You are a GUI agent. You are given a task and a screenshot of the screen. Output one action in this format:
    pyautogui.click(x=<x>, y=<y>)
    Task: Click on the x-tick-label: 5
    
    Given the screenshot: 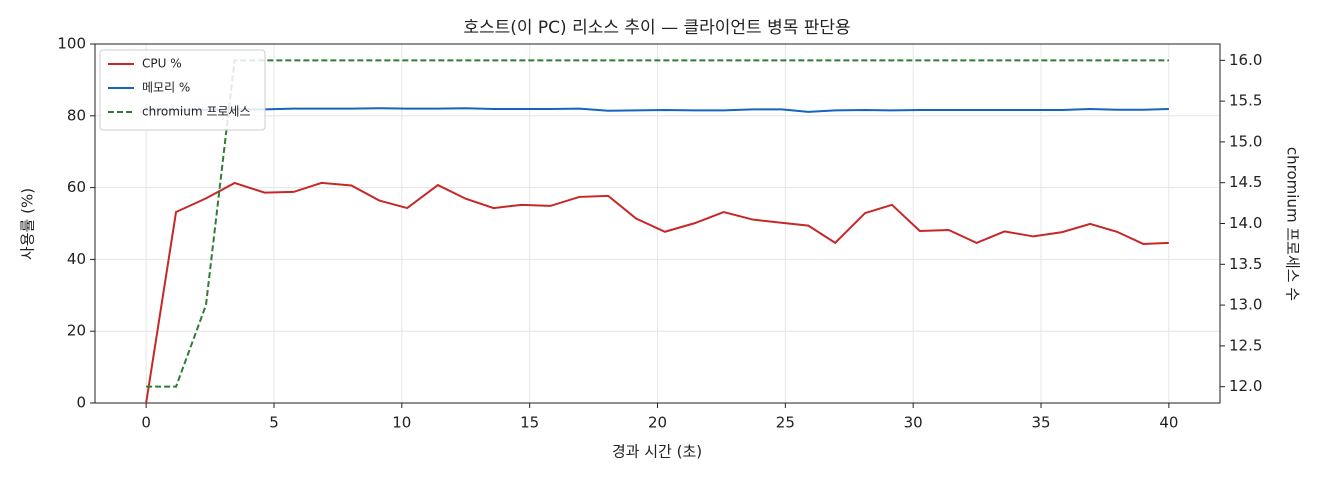 What is the action you would take?
    pyautogui.click(x=274, y=423)
    